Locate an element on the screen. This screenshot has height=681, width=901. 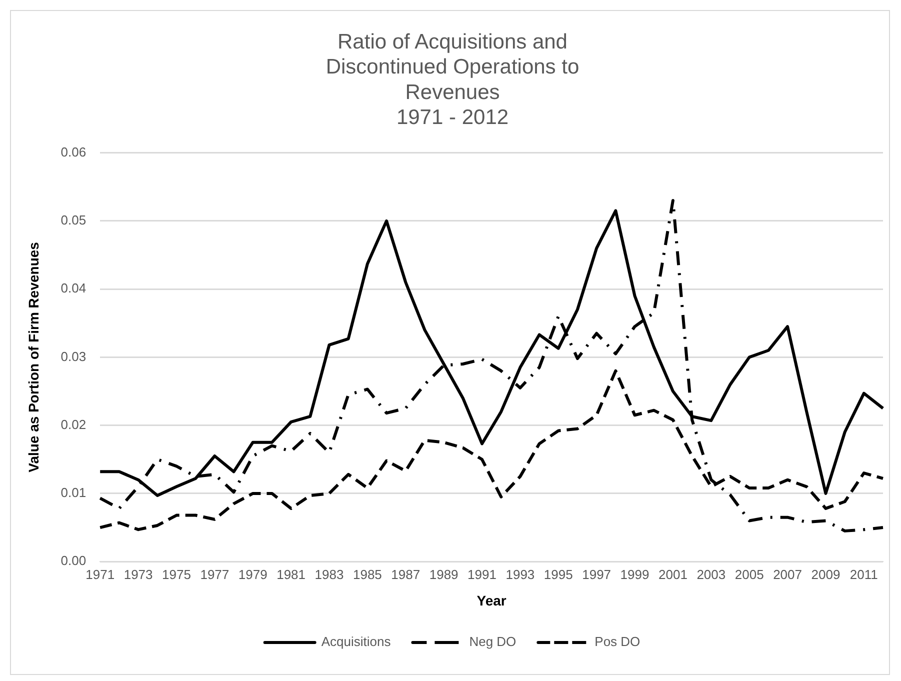
x-tick-label: 1971 is located at coordinates (100, 574).